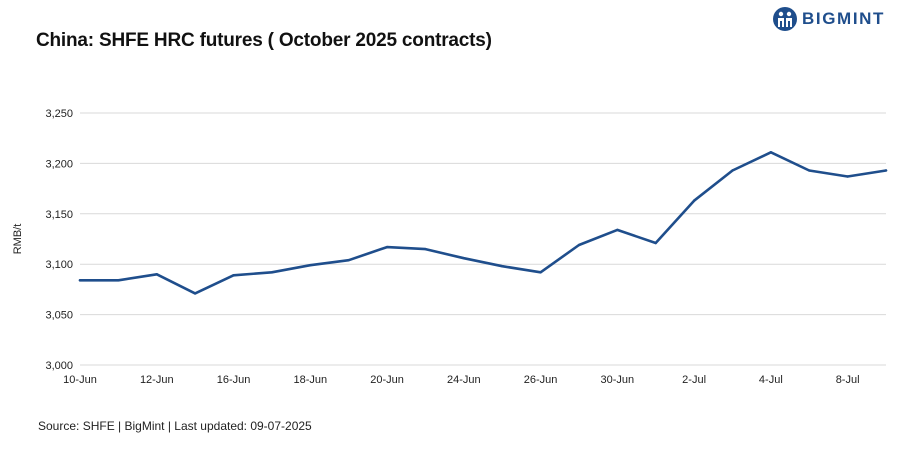 Image resolution: width=907 pixels, height=454 pixels. What do you see at coordinates (541, 380) in the screenshot?
I see `x-tick-label: 26-Jun` at bounding box center [541, 380].